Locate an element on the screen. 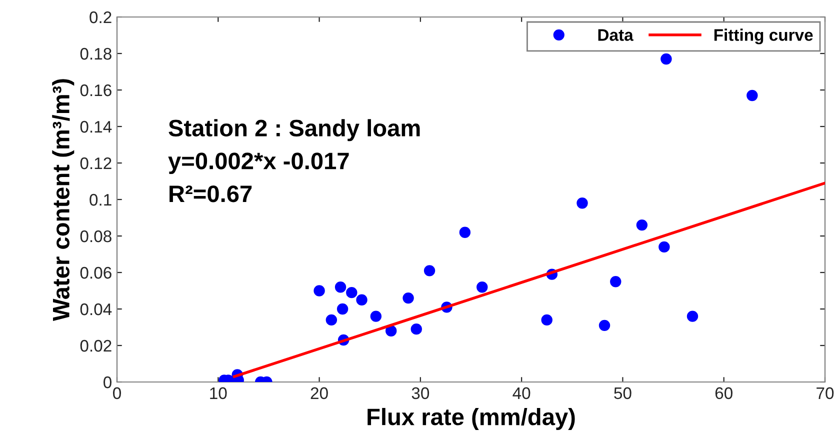  y-tick-label: 0.02 is located at coordinates (96, 346).